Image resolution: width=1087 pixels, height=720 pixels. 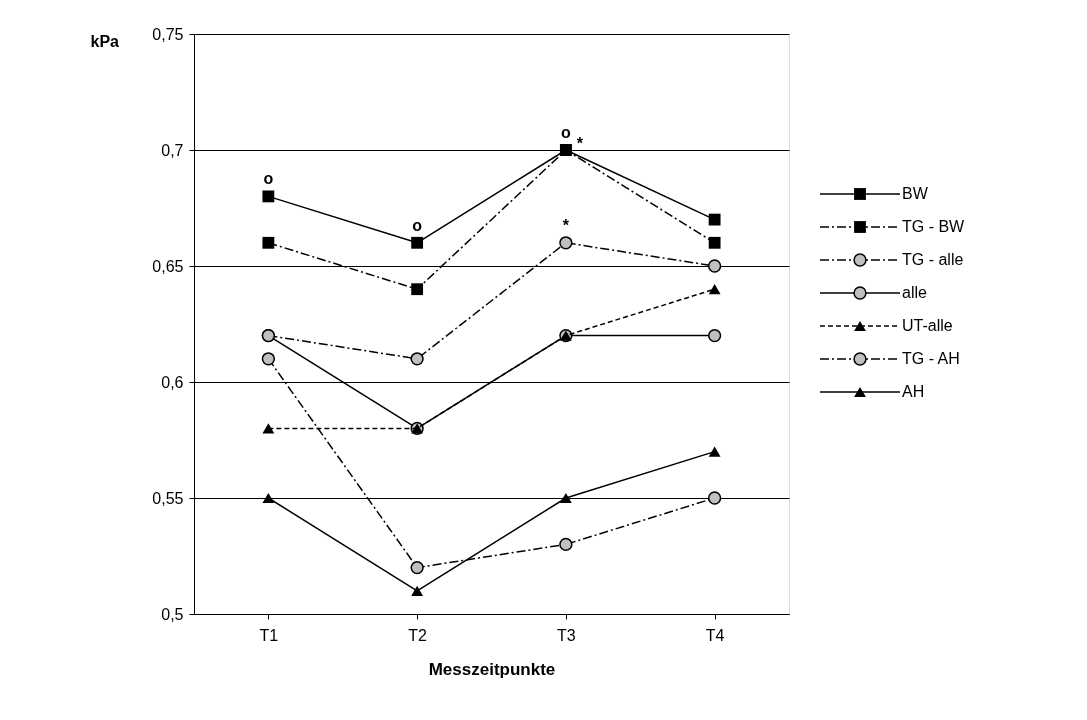 What do you see at coordinates (418, 635) in the screenshot?
I see `x-tick-label: T2` at bounding box center [418, 635].